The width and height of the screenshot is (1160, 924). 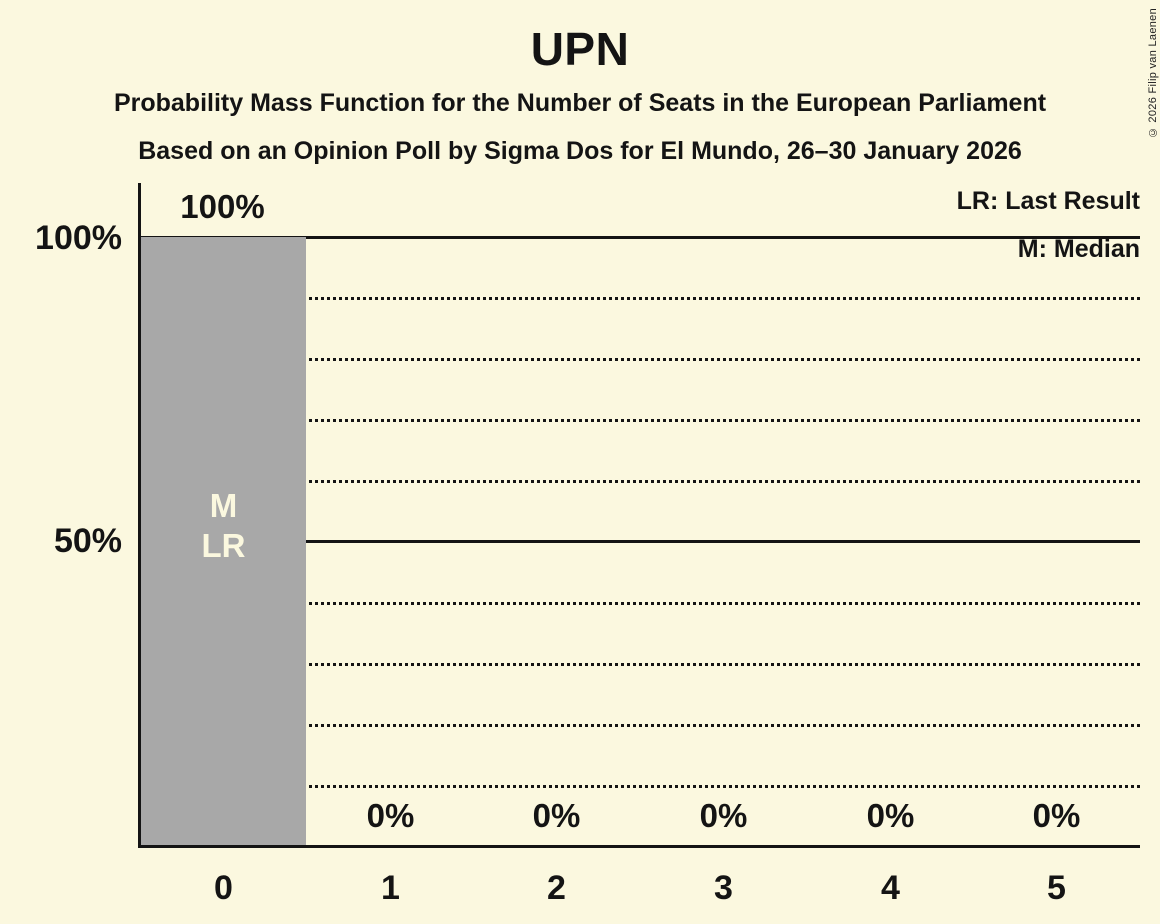 I want to click on y-axis-label-50: 50%, so click(x=87, y=541).